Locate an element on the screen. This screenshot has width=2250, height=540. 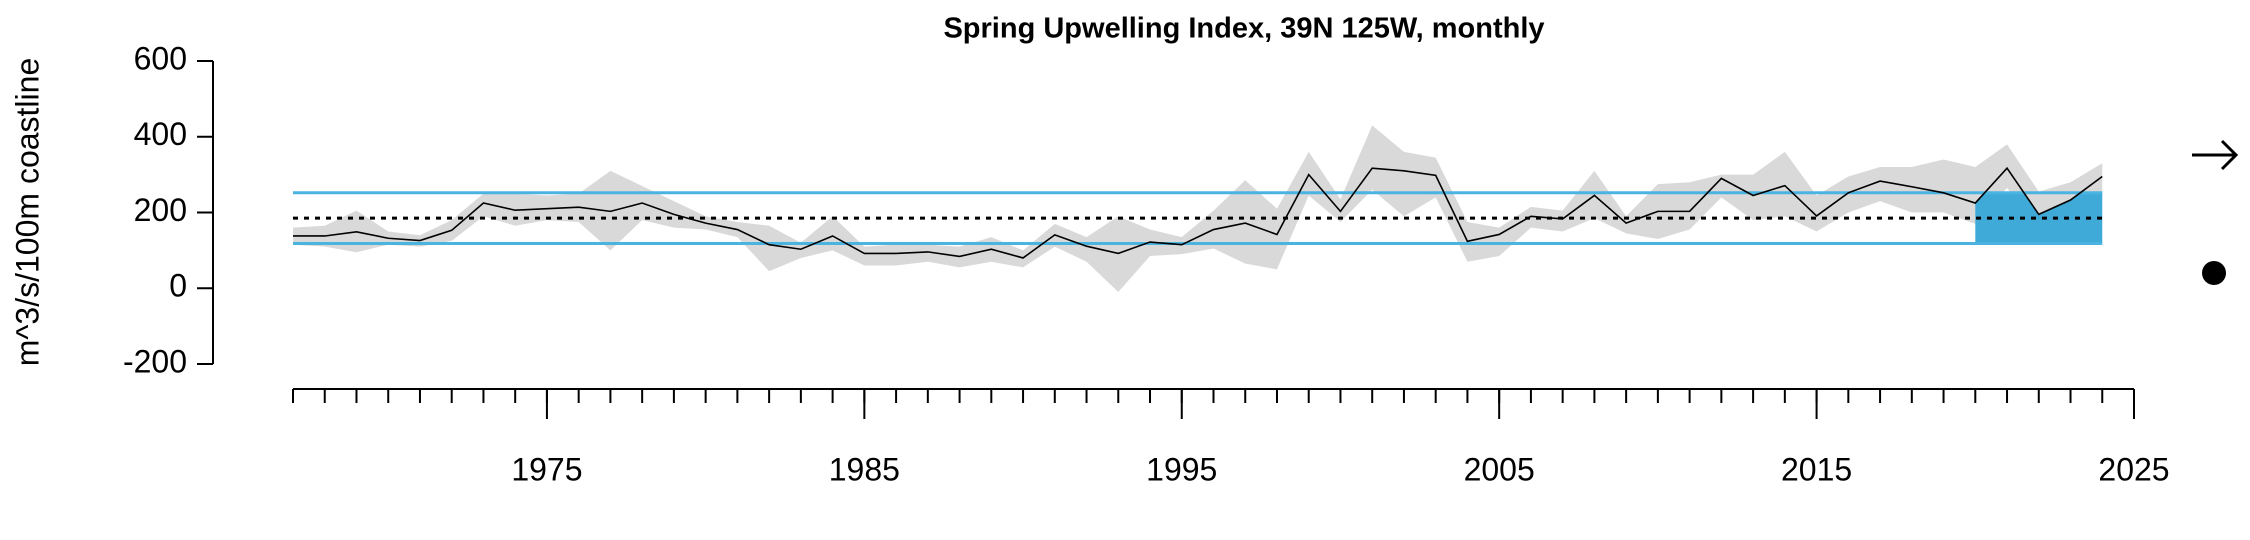
x-tick-label: 1995 is located at coordinates (1181, 469).